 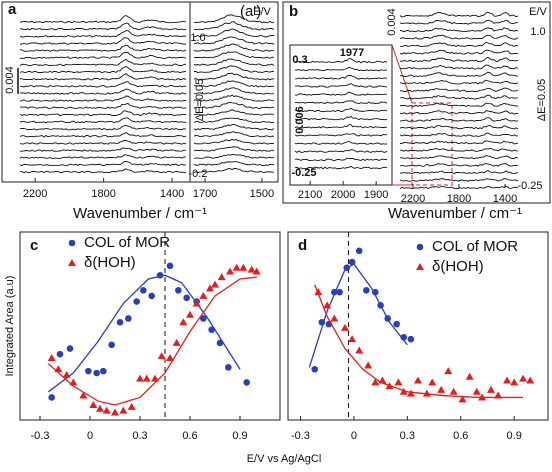 What do you see at coordinates (392, 22) in the screenshot?
I see `annotation: 0.004` at bounding box center [392, 22].